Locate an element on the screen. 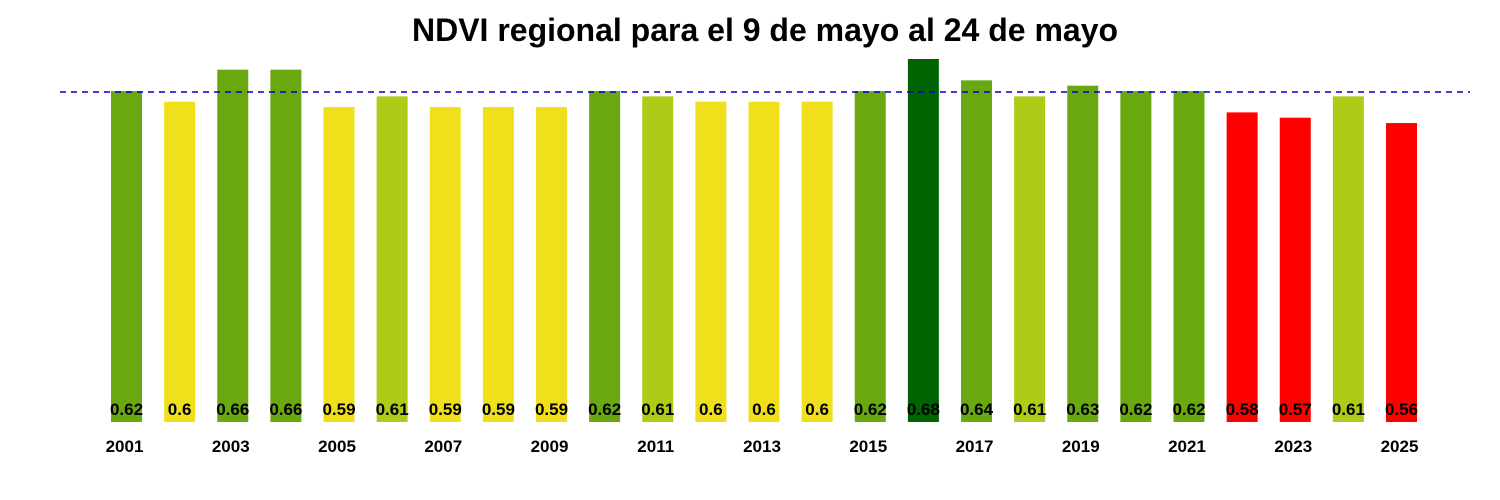 The image size is (1500, 500). bar-2024 is located at coordinates (1348, 259).